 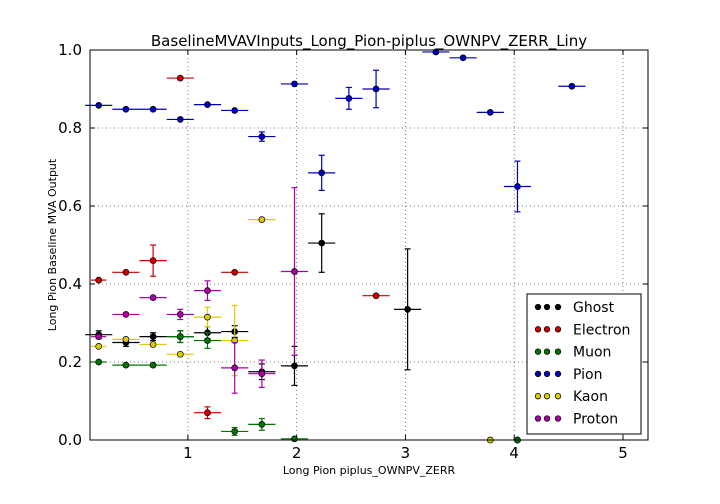 What do you see at coordinates (70, 50) in the screenshot?
I see `y-tick-label: 1.0` at bounding box center [70, 50].